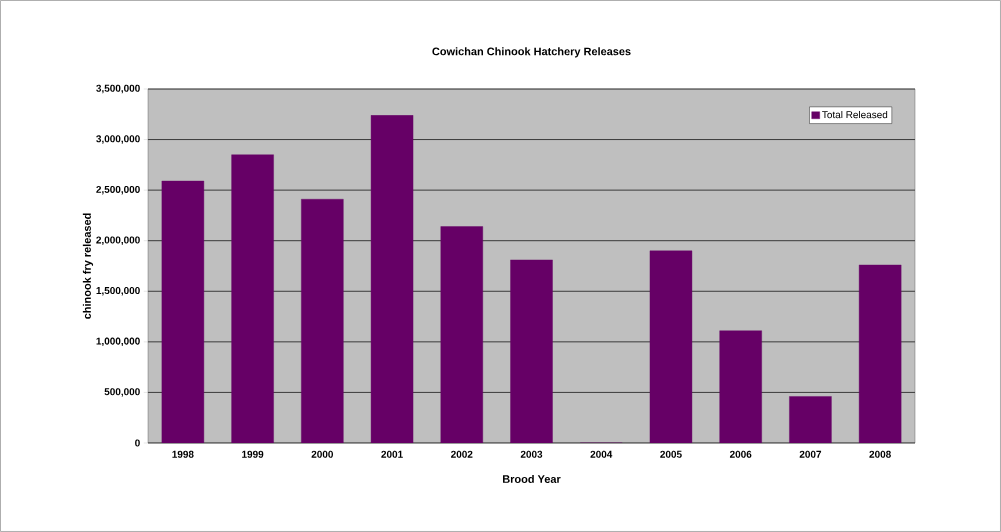  I want to click on y-axis-title: chinook fry released, so click(88, 266).